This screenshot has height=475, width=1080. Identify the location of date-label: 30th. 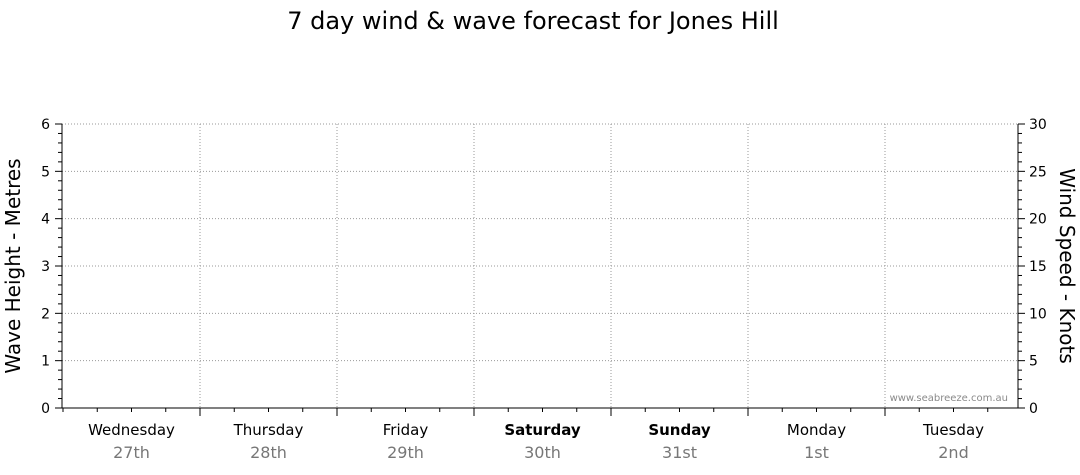
(542, 452).